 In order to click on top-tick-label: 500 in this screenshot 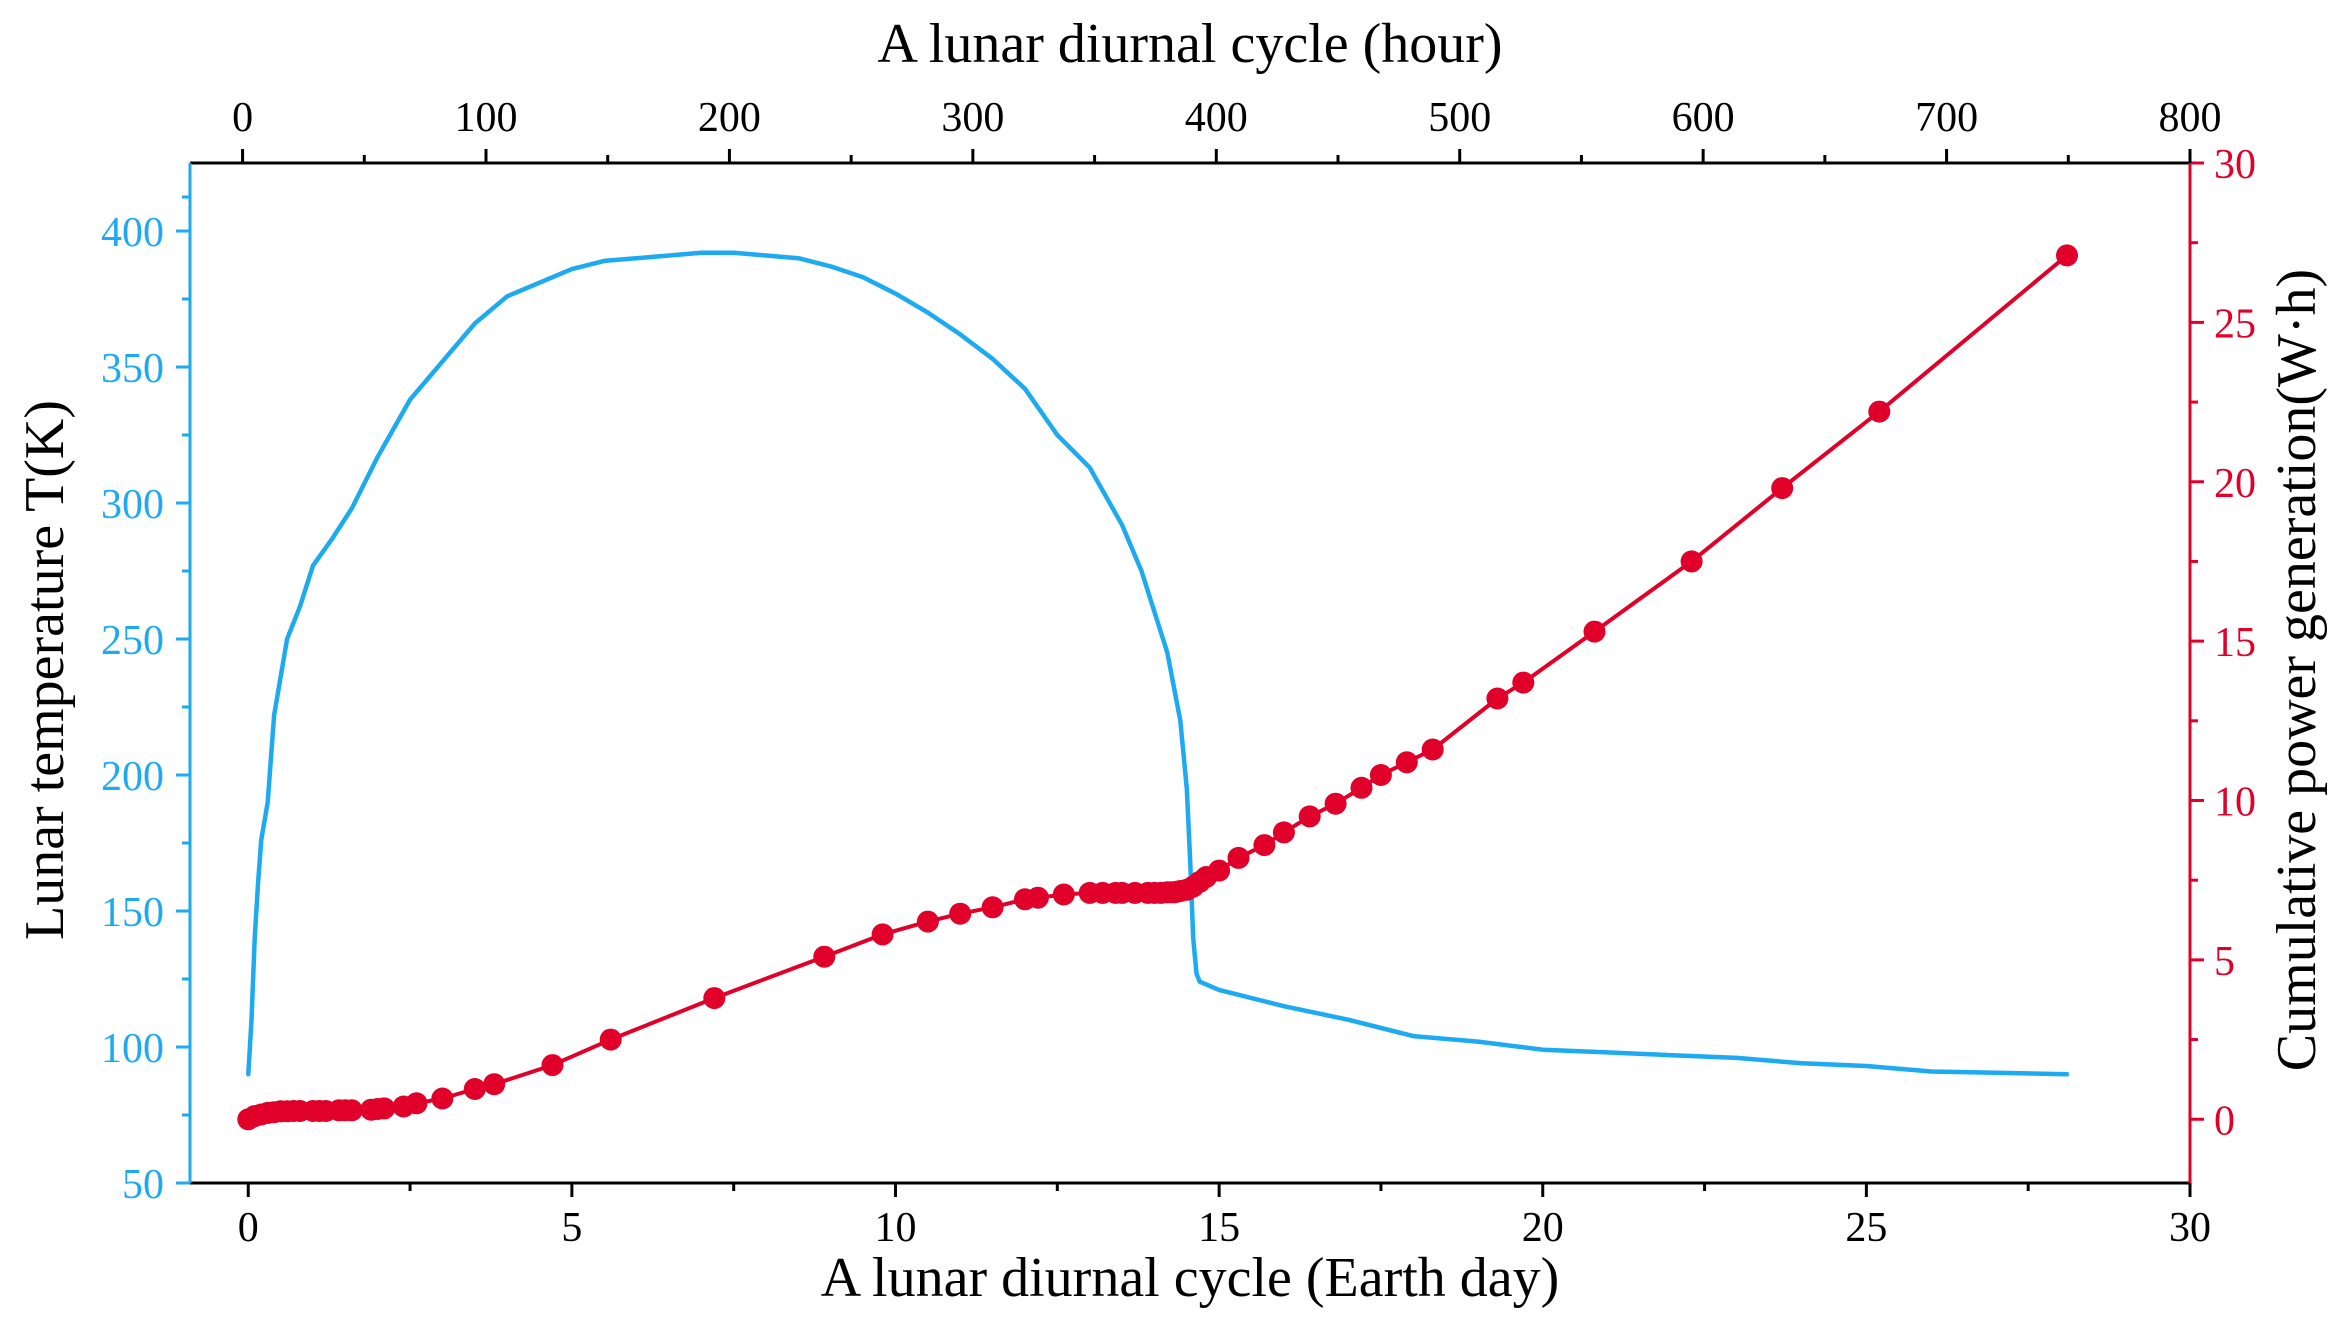, I will do `click(1459, 118)`.